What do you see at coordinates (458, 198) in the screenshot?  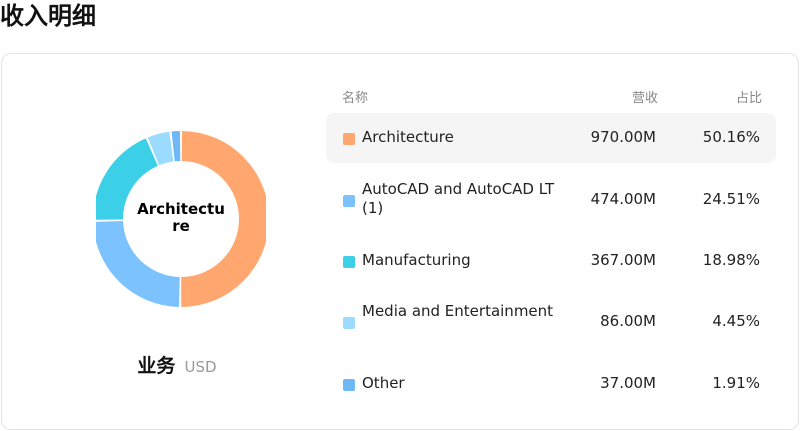 I see `row-name: AutoCAD and AutoCAD LT (1)` at bounding box center [458, 198].